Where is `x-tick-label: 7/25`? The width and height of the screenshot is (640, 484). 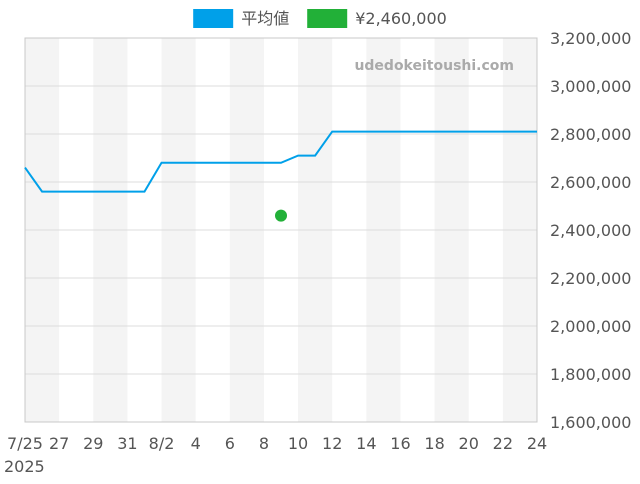
x-tick-label: 7/25 is located at coordinates (25, 443).